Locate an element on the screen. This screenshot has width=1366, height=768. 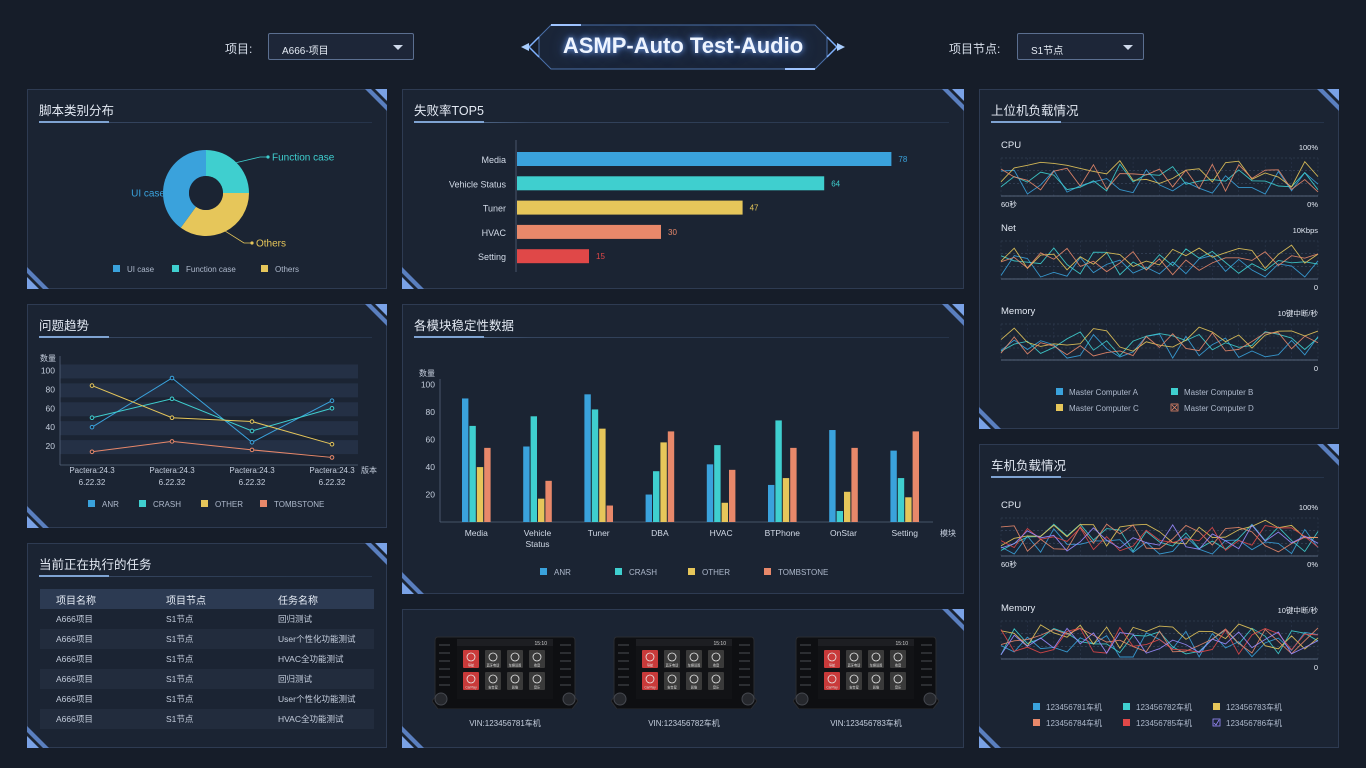
y-tick-label: 100 is located at coordinates (428, 385).